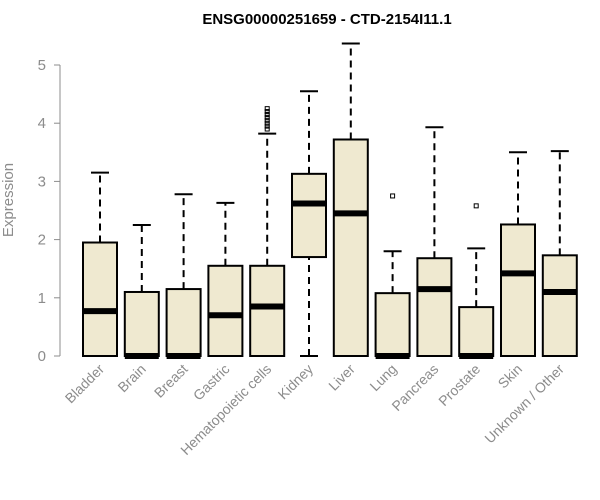 This screenshot has width=600, height=500. What do you see at coordinates (510, 376) in the screenshot?
I see `x-tick-label: Skin` at bounding box center [510, 376].